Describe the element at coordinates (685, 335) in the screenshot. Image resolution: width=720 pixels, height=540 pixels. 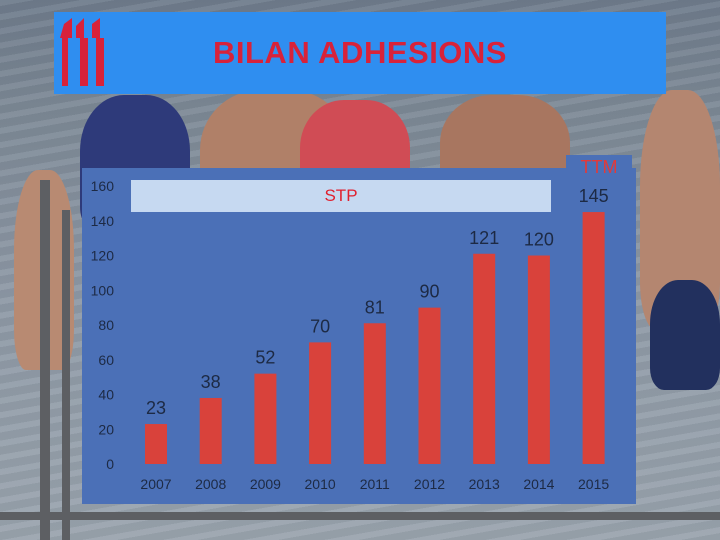
I see `background-athlete` at that location.